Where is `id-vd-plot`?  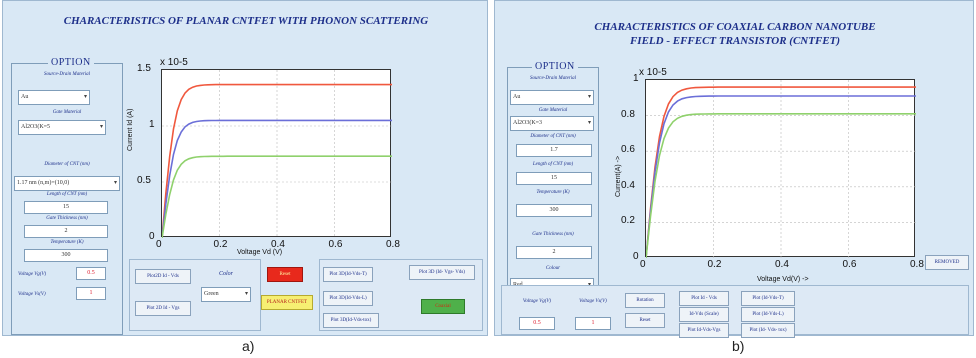
id-vd-plot is located at coordinates (276, 153).